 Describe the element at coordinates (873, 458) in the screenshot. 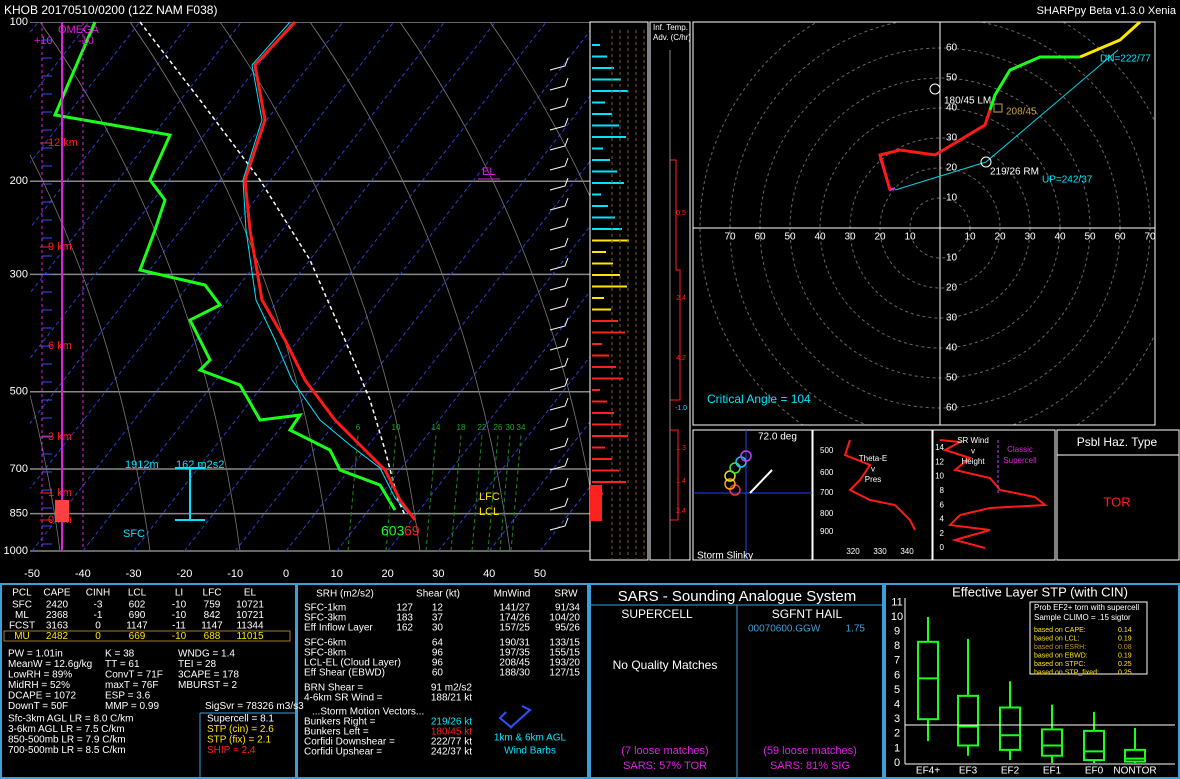

I see `theta-title: Theta-E` at that location.